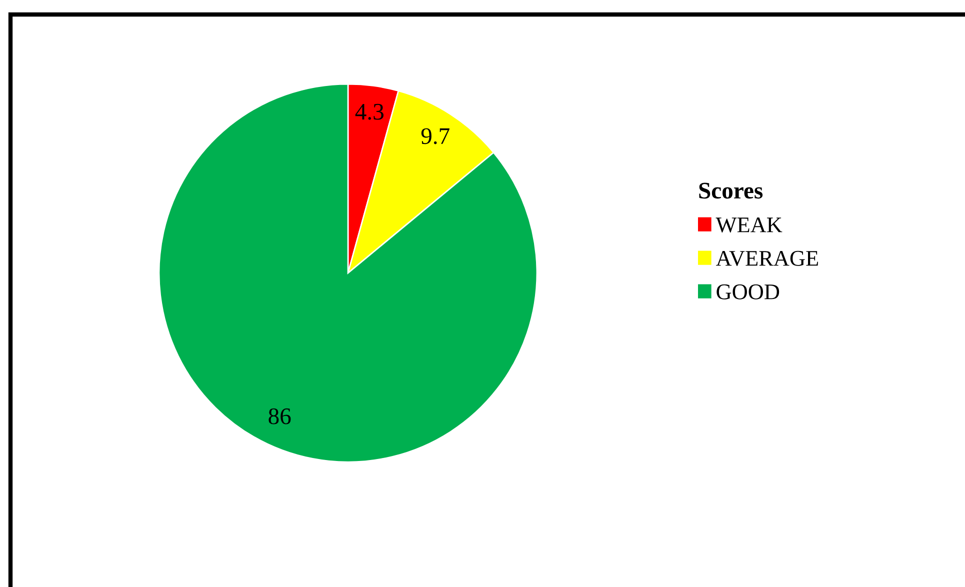 This screenshot has height=587, width=965. What do you see at coordinates (748, 292) in the screenshot?
I see `legend-label: GOOD` at bounding box center [748, 292].